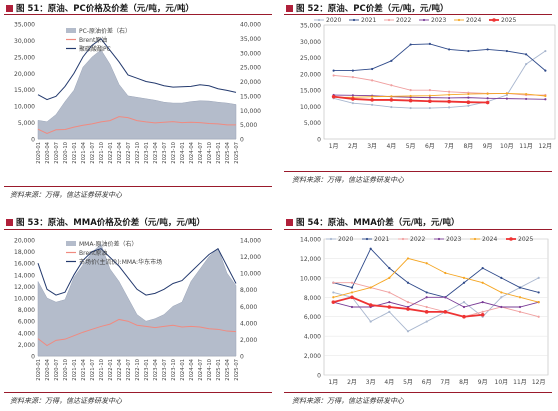  Describe the element at coordinates (136, 125) in the screenshot. I see `brent-line` at that location.